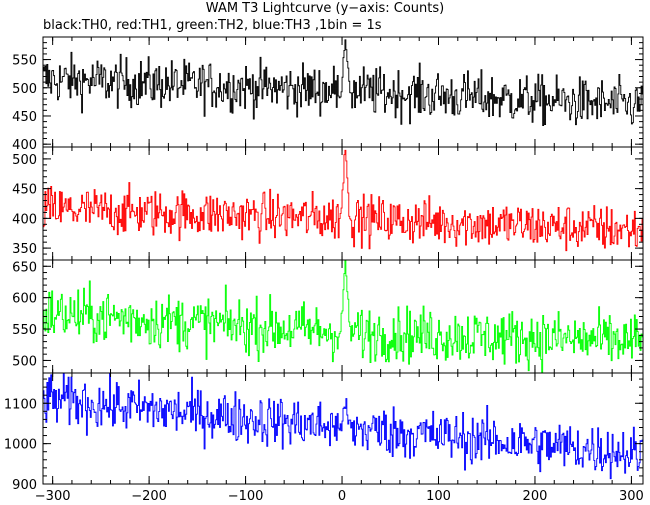 The width and height of the screenshot is (650, 505). I want to click on x-tick-label: −300, so click(53, 496).